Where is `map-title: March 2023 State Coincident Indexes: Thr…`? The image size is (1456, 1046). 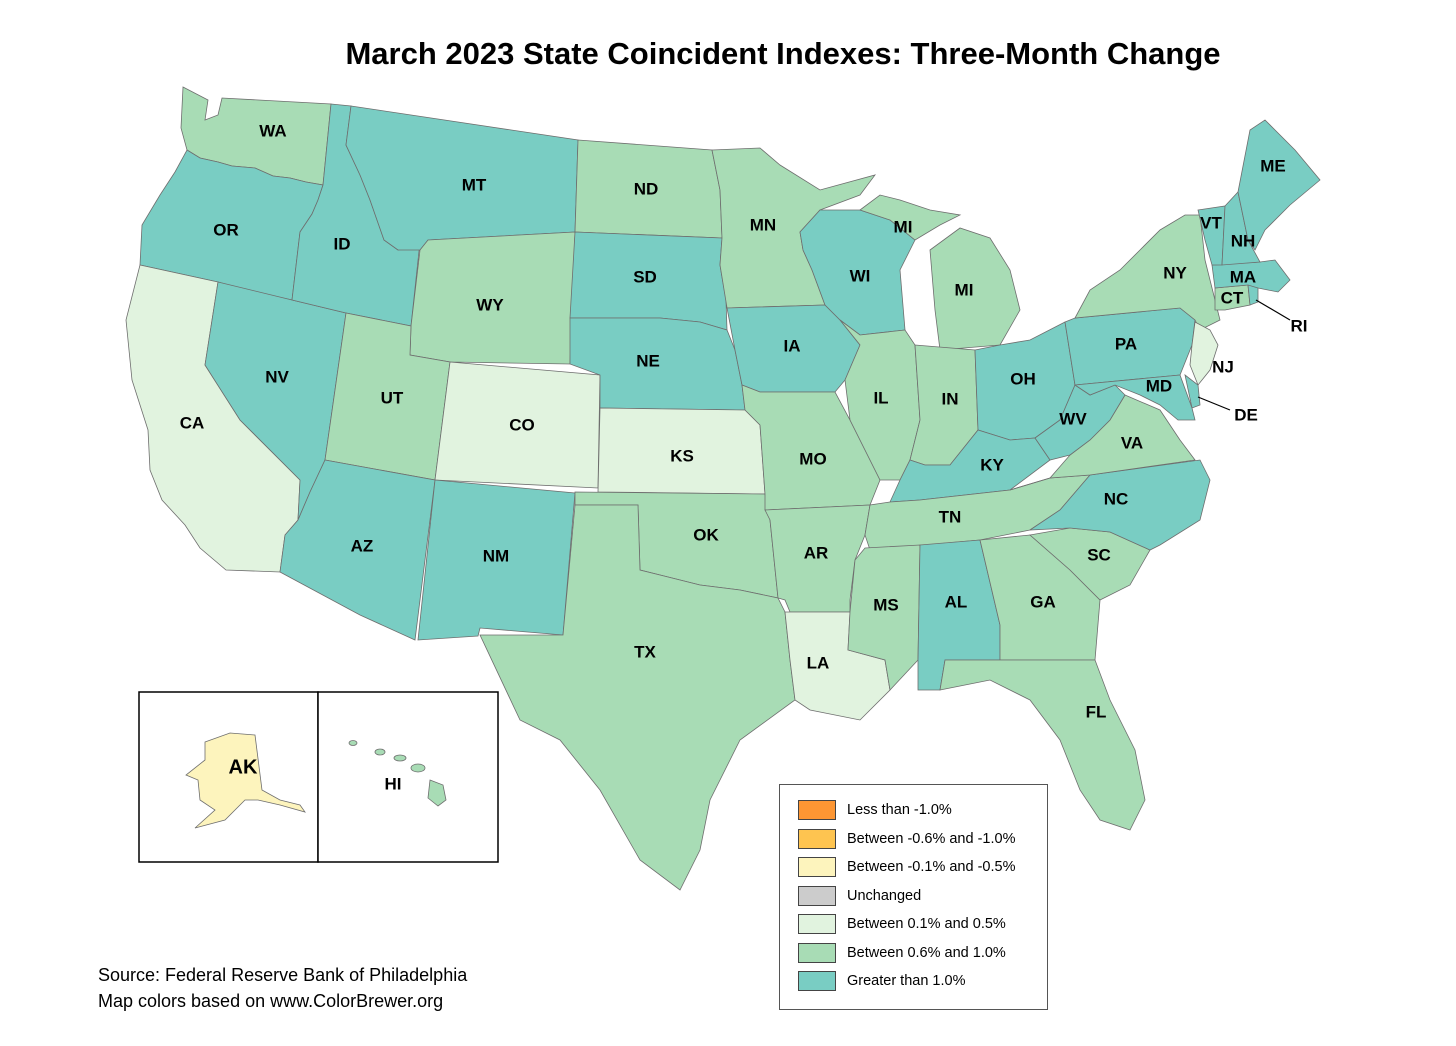
map-title: March 2023 State Coincident Indexes: Thr… is located at coordinates (783, 53).